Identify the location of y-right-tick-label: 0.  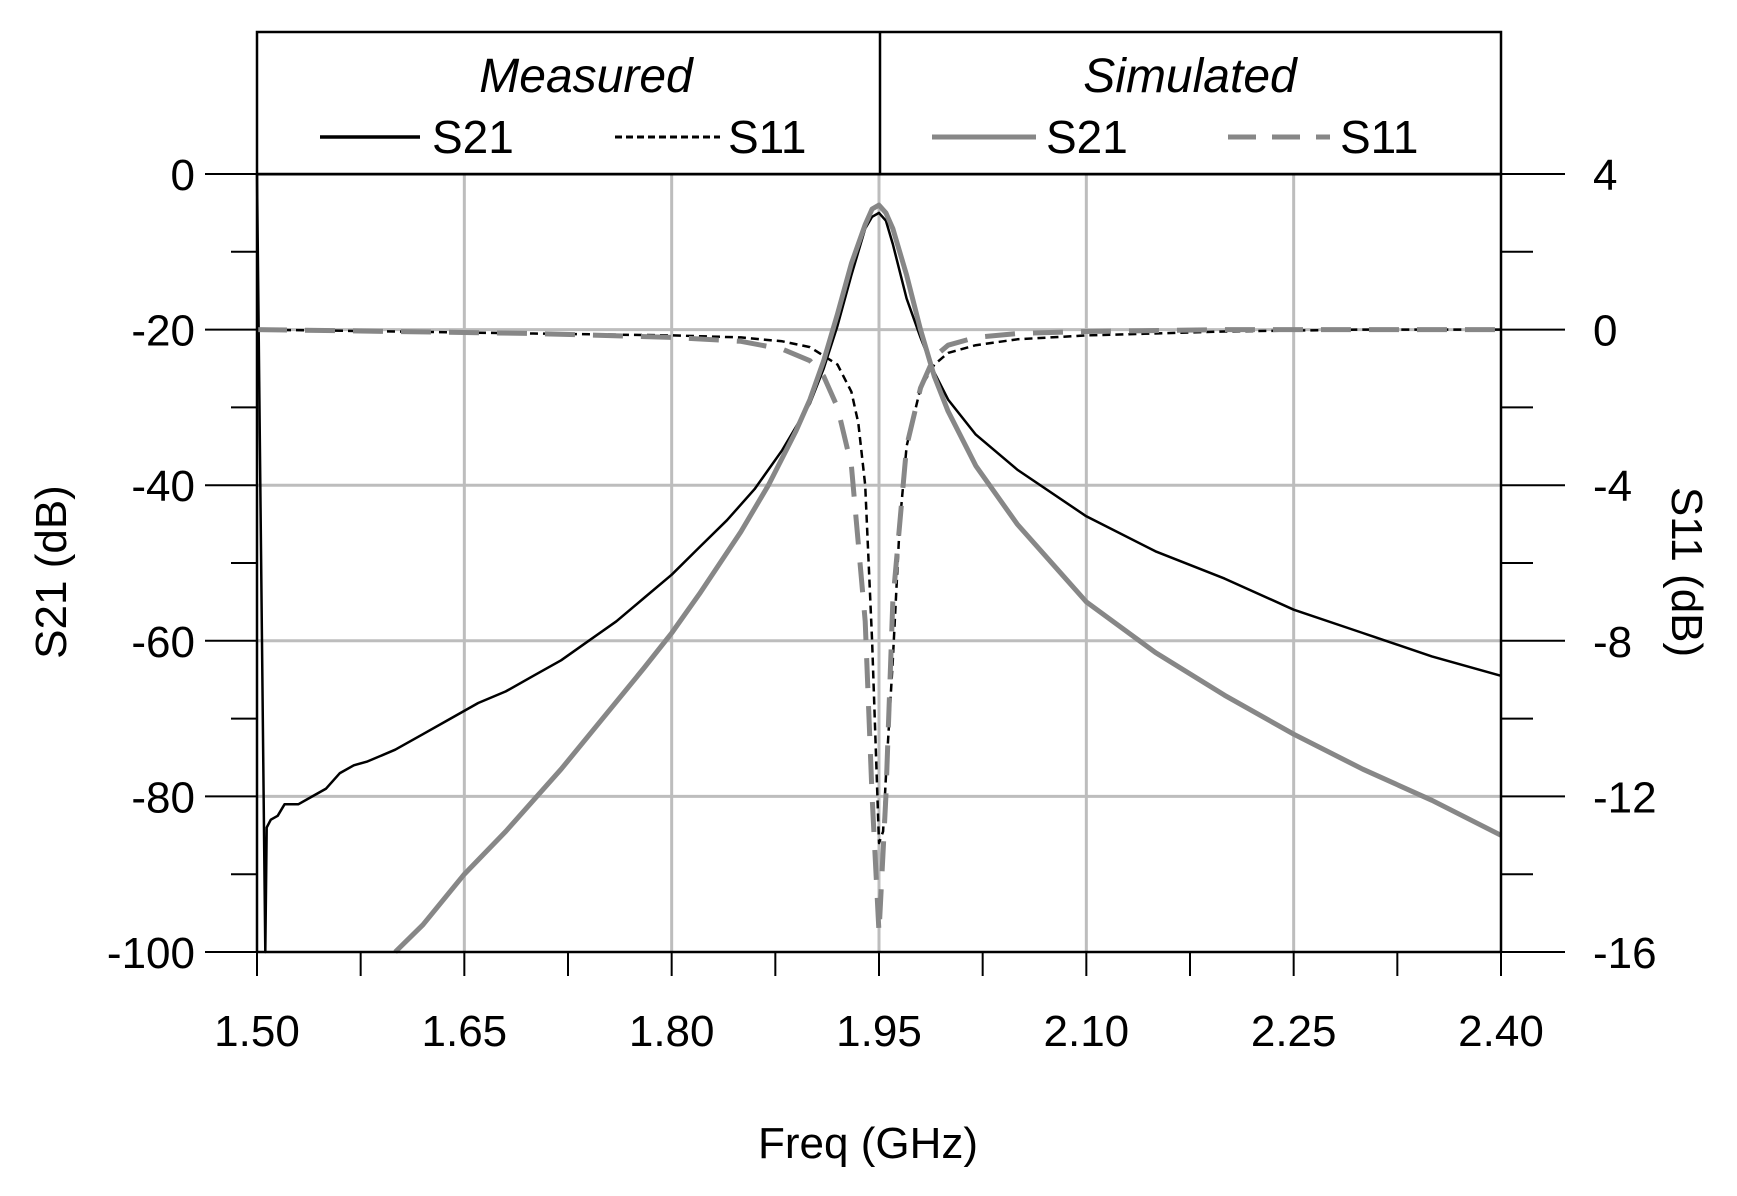
(1605, 331).